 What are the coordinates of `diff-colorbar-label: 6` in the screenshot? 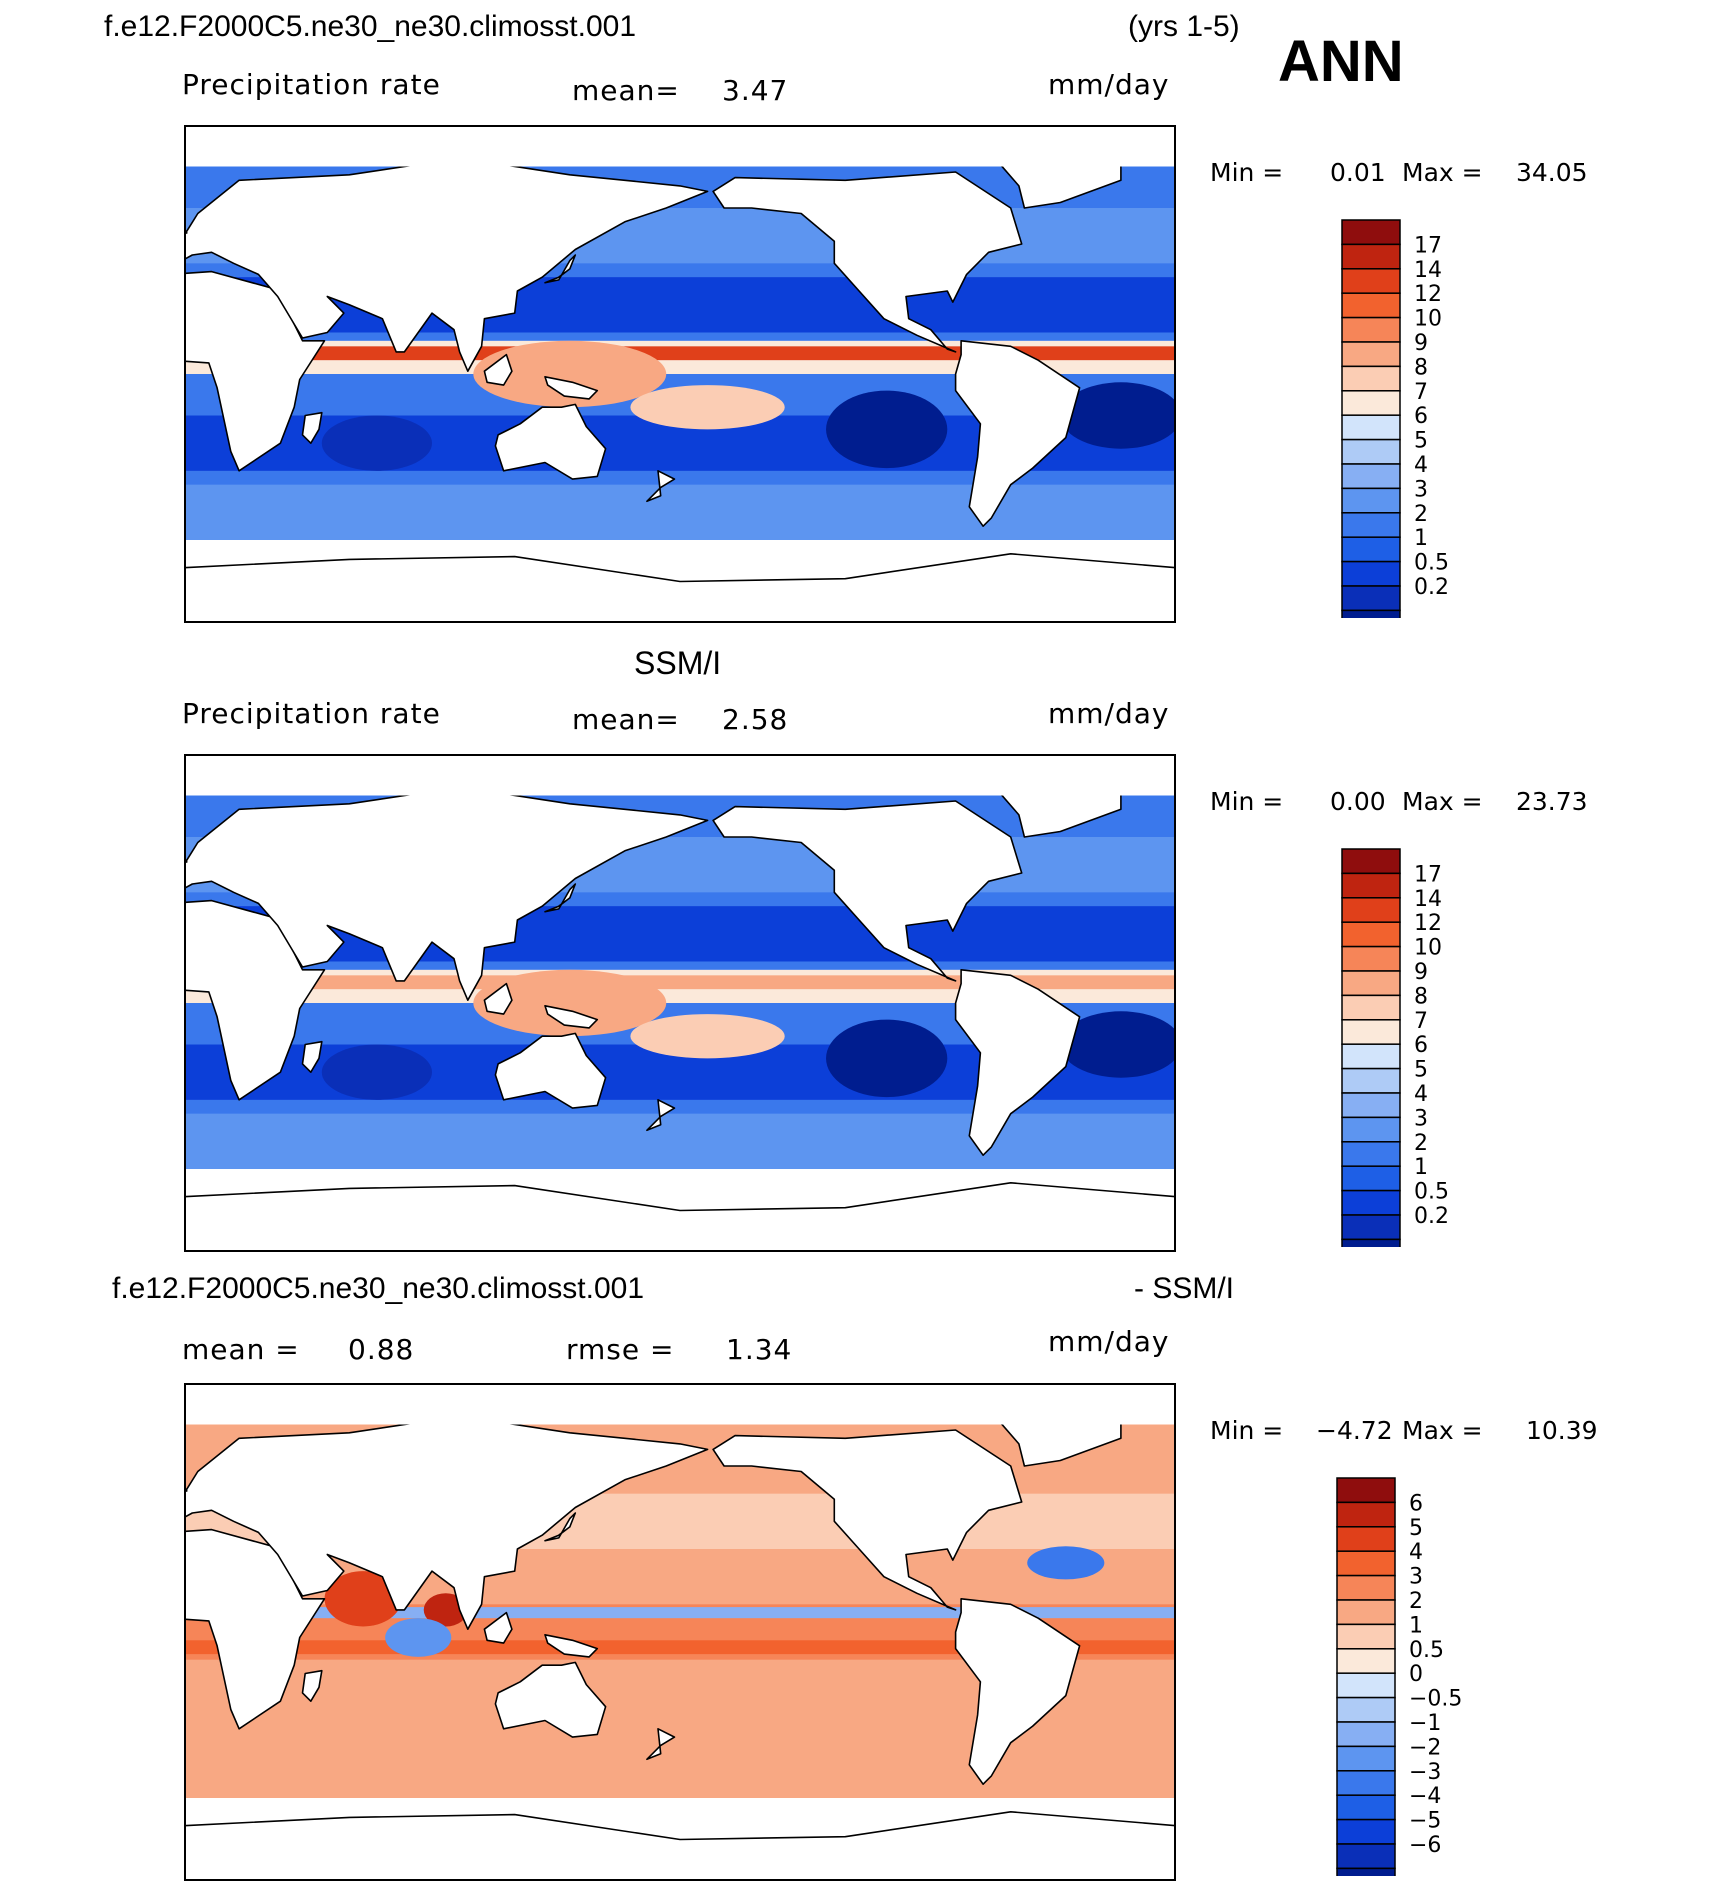 It's located at (1416, 1503).